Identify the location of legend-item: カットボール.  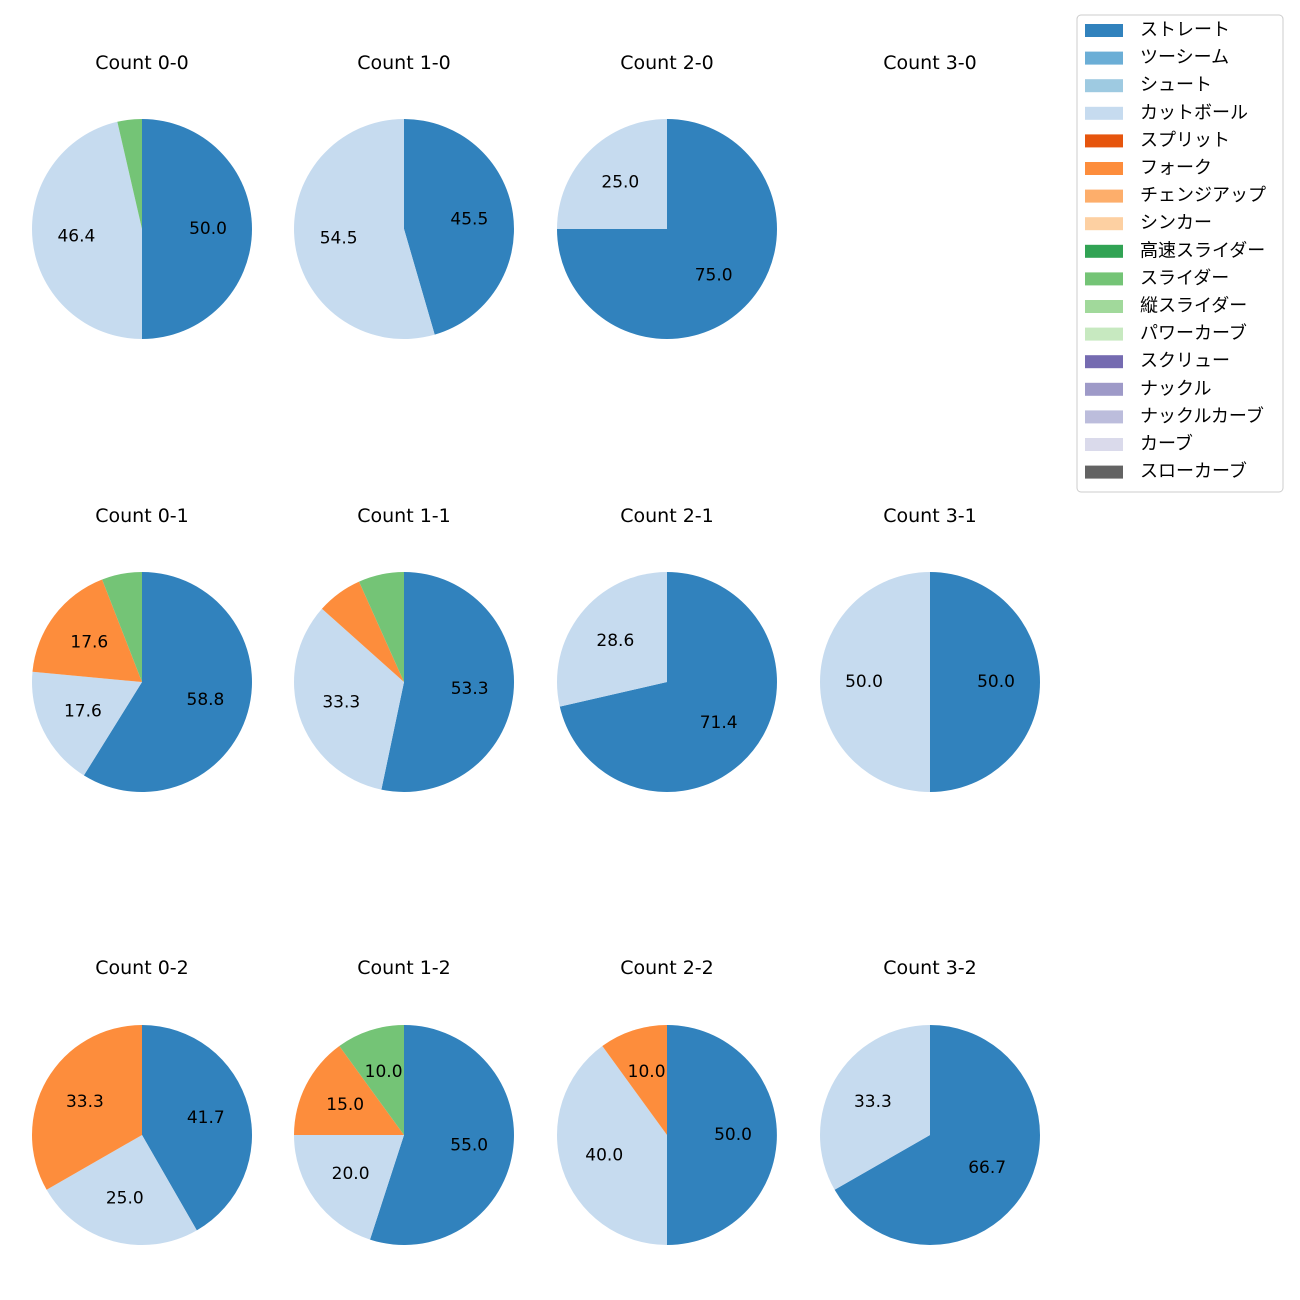
(1166, 112).